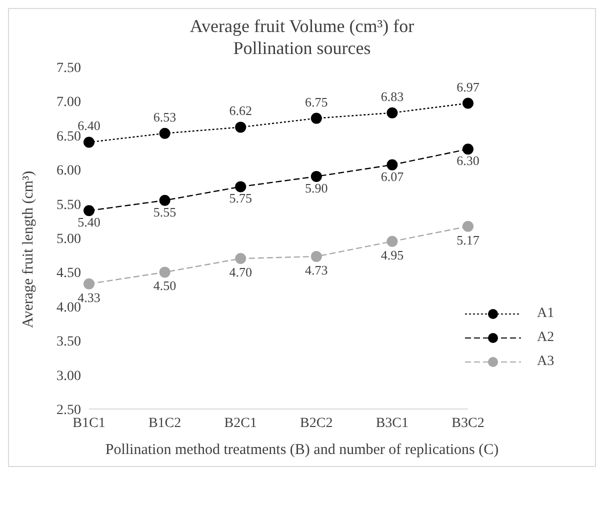  What do you see at coordinates (68, 274) in the screenshot?
I see `y-tick-label: 4.50` at bounding box center [68, 274].